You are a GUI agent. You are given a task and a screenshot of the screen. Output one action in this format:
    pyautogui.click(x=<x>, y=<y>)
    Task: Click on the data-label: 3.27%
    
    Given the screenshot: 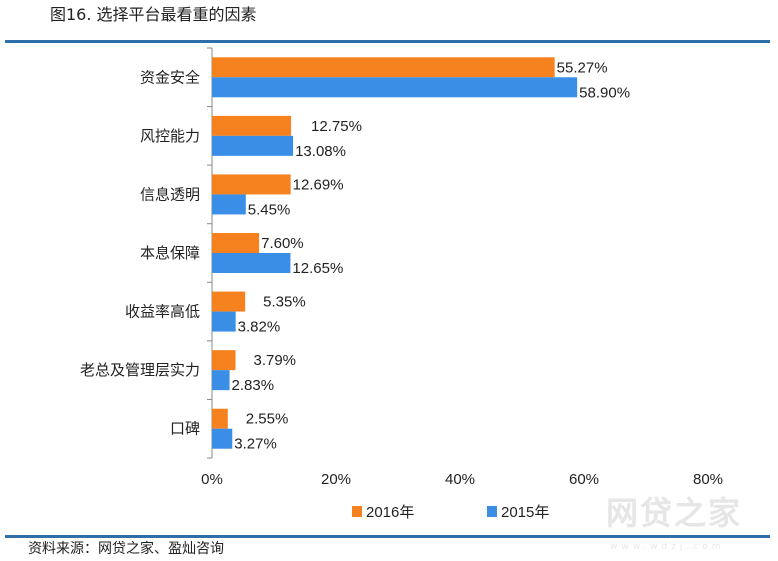 What is the action you would take?
    pyautogui.click(x=255, y=444)
    